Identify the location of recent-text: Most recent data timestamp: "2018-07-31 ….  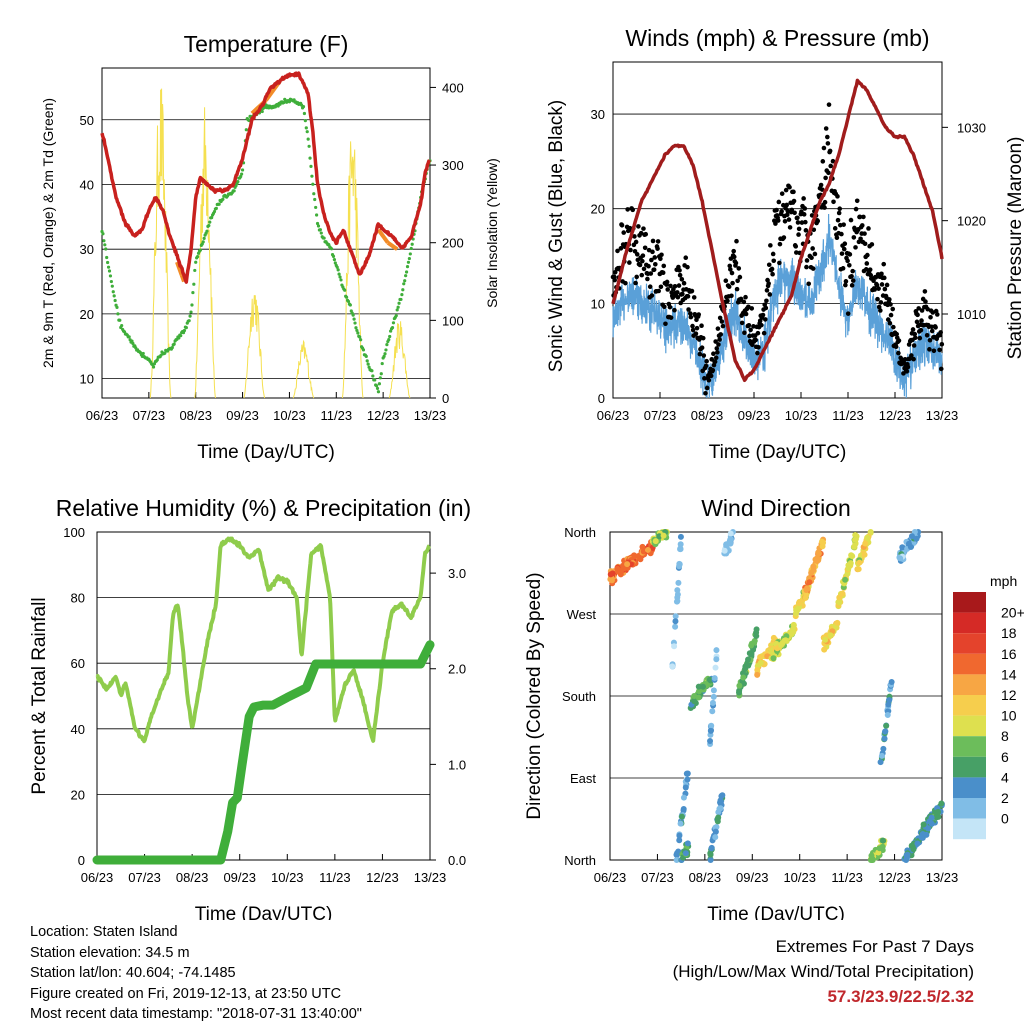
(196, 1014).